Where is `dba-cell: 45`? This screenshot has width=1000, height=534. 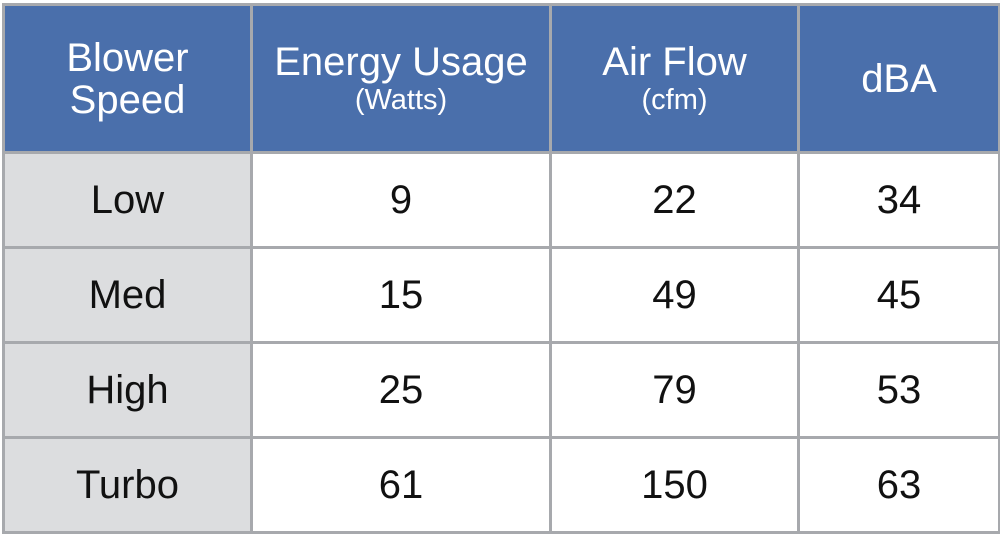 dba-cell: 45 is located at coordinates (898, 295).